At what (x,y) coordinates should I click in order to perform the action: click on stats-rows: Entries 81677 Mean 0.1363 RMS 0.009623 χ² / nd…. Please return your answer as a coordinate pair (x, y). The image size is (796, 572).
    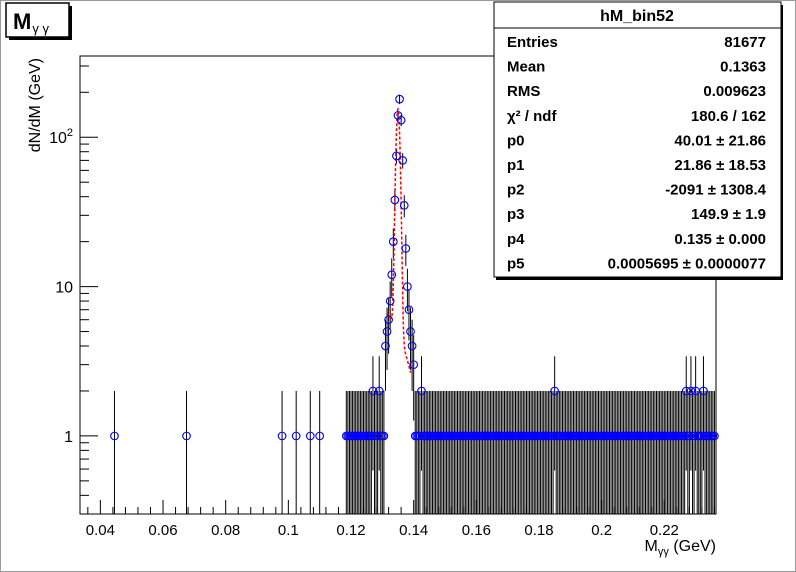
    Looking at the image, I should click on (637, 153).